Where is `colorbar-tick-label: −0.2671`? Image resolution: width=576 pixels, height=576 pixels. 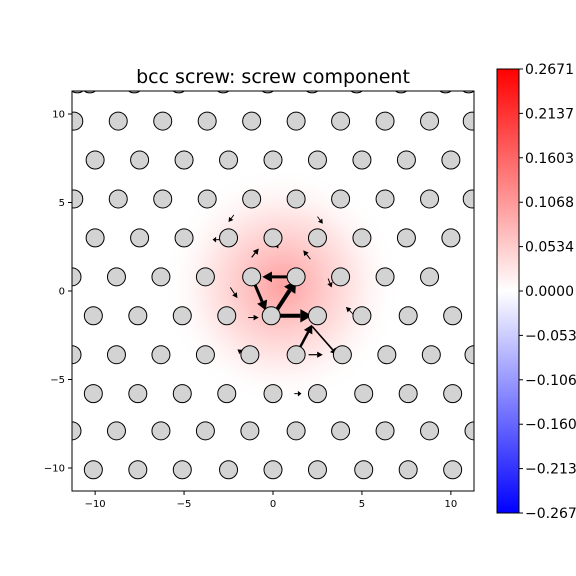
colorbar-tick-label: −0.2671 is located at coordinates (550, 514).